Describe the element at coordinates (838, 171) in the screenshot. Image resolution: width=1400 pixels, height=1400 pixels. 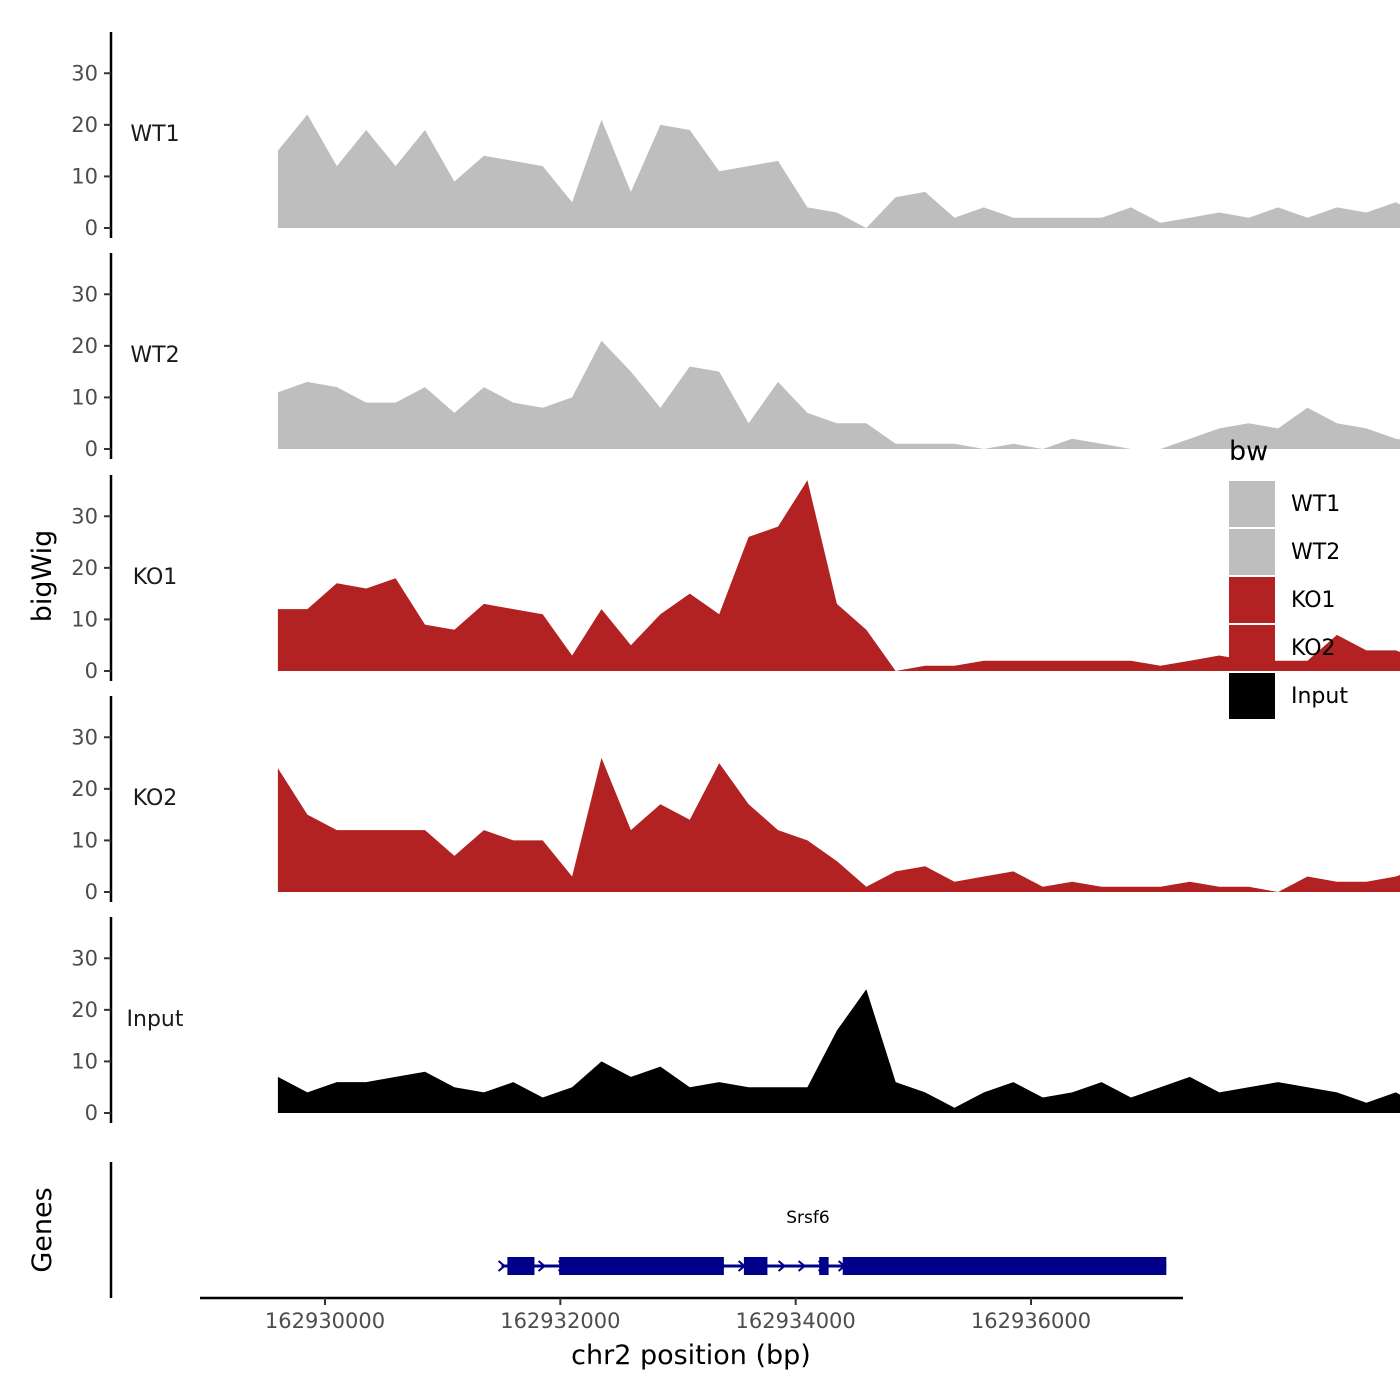
I see `coverage-area-wt1` at that location.